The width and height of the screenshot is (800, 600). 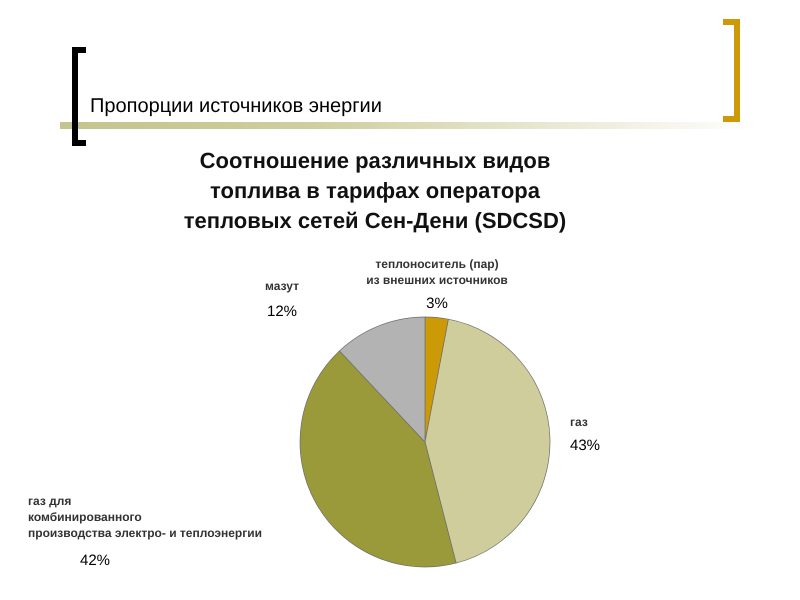 What do you see at coordinates (579, 422) in the screenshot?
I see `slice-label: газ` at bounding box center [579, 422].